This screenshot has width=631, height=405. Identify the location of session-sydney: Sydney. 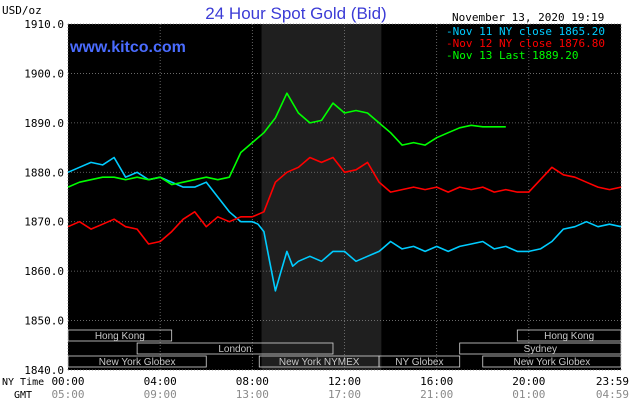
(540, 348).